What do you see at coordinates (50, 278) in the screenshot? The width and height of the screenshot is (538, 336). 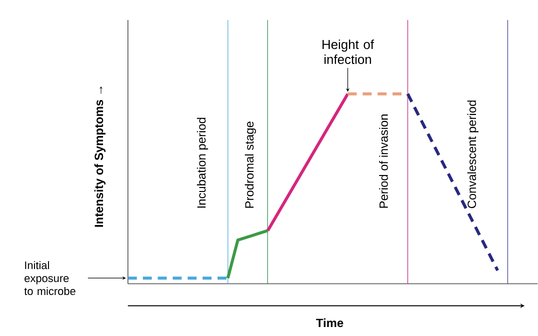 I see `text: Initial exposure to microbe` at bounding box center [50, 278].